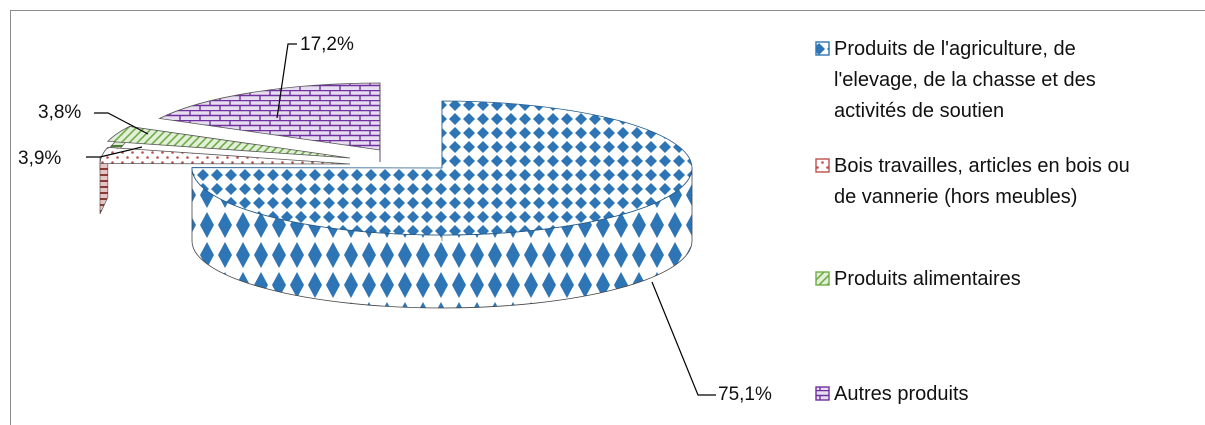 Image resolution: width=1205 pixels, height=425 pixels. I want to click on legend-label: l'elevage, de la chasse et des, so click(965, 80).